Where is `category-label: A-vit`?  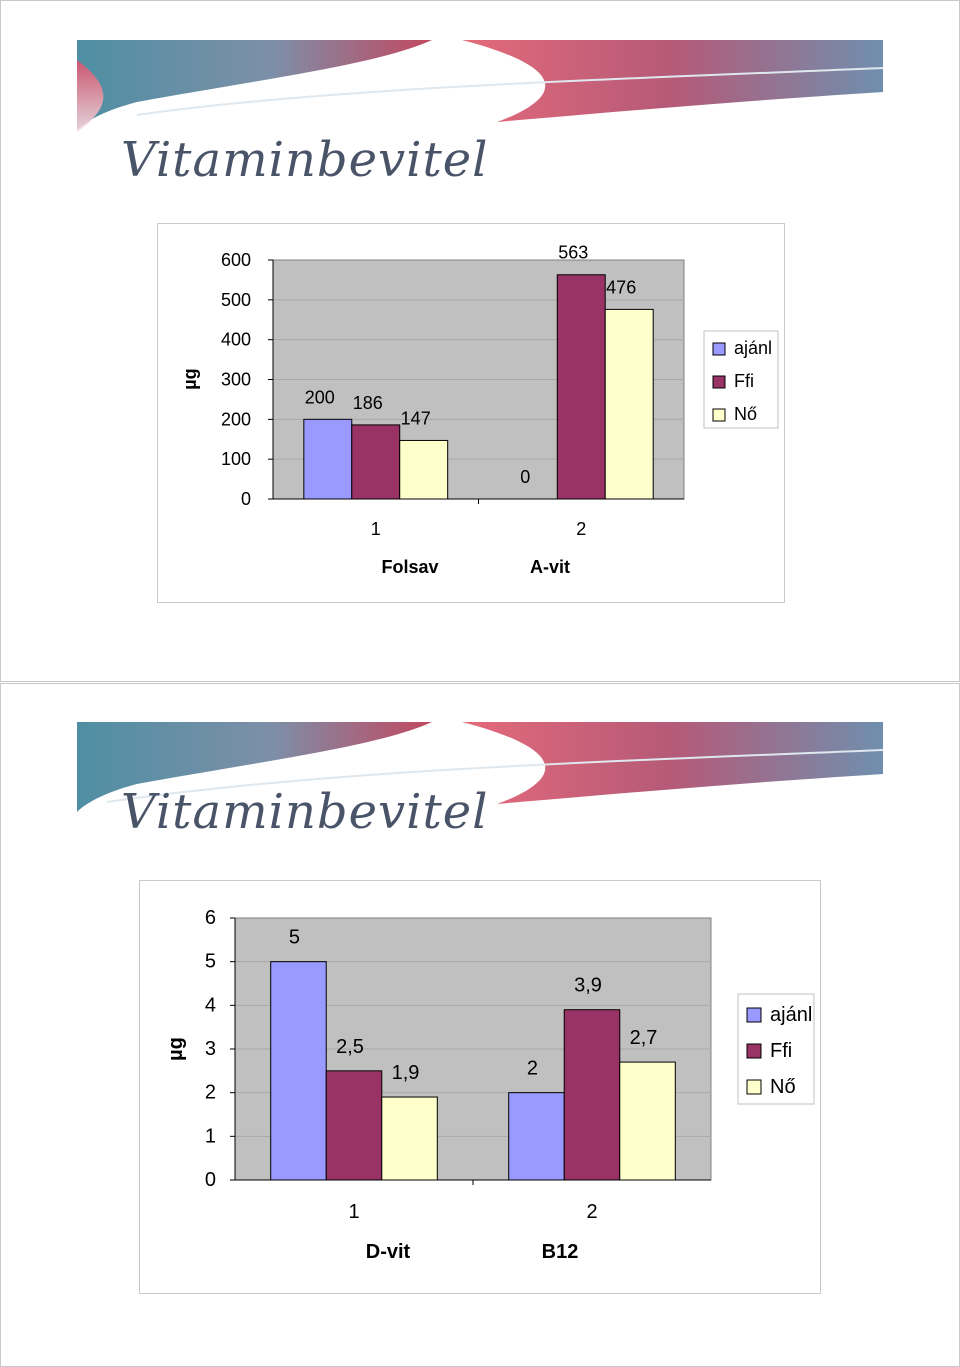
category-label: A-vit is located at coordinates (550, 567).